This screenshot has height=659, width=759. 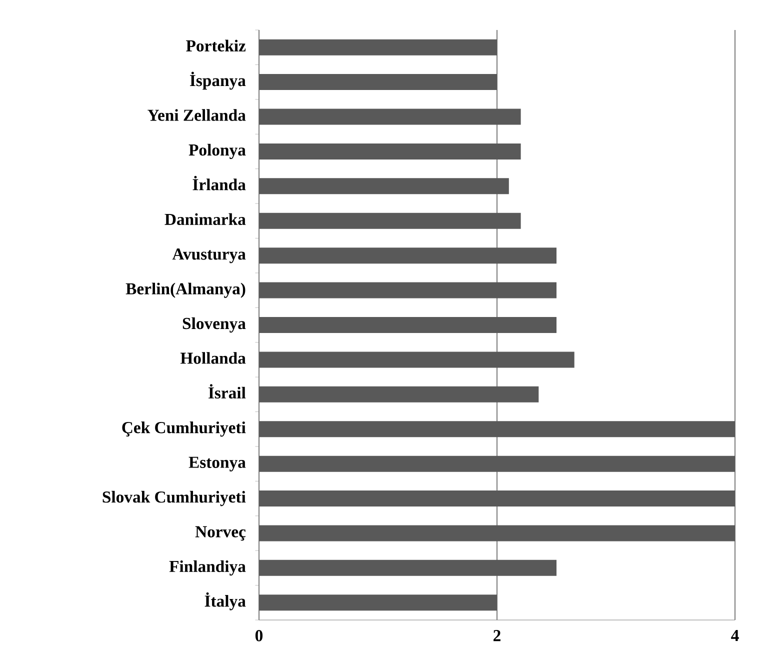 What do you see at coordinates (259, 636) in the screenshot?
I see `x-tick-label: 0` at bounding box center [259, 636].